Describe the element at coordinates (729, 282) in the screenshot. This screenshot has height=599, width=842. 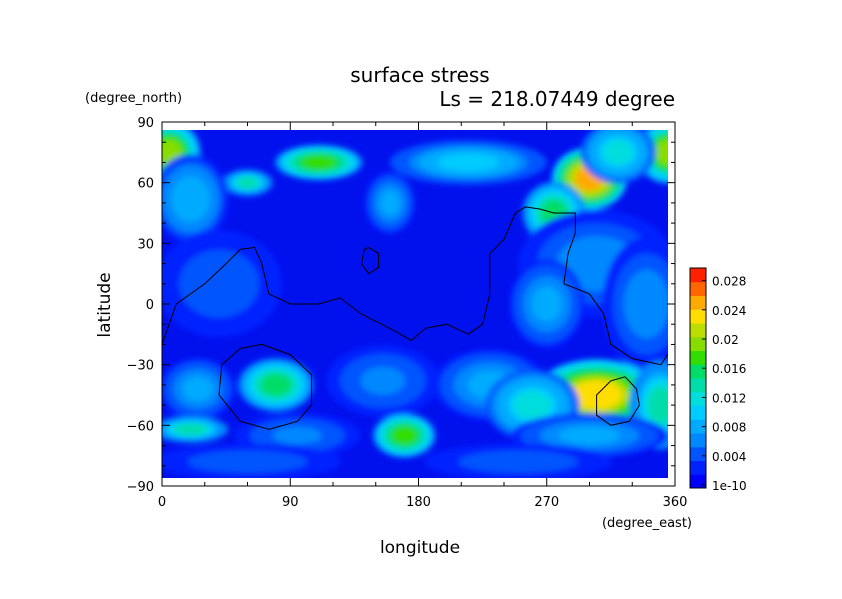
I see `colorbar-label: 0.028` at that location.